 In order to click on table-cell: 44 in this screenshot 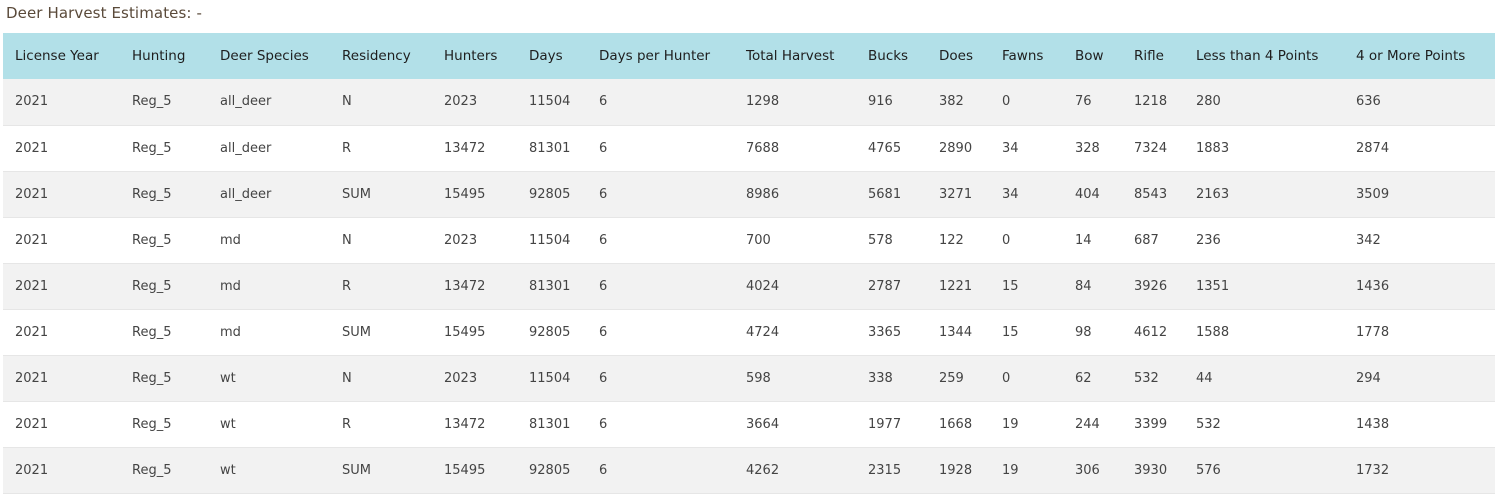, I will do `click(1264, 378)`.